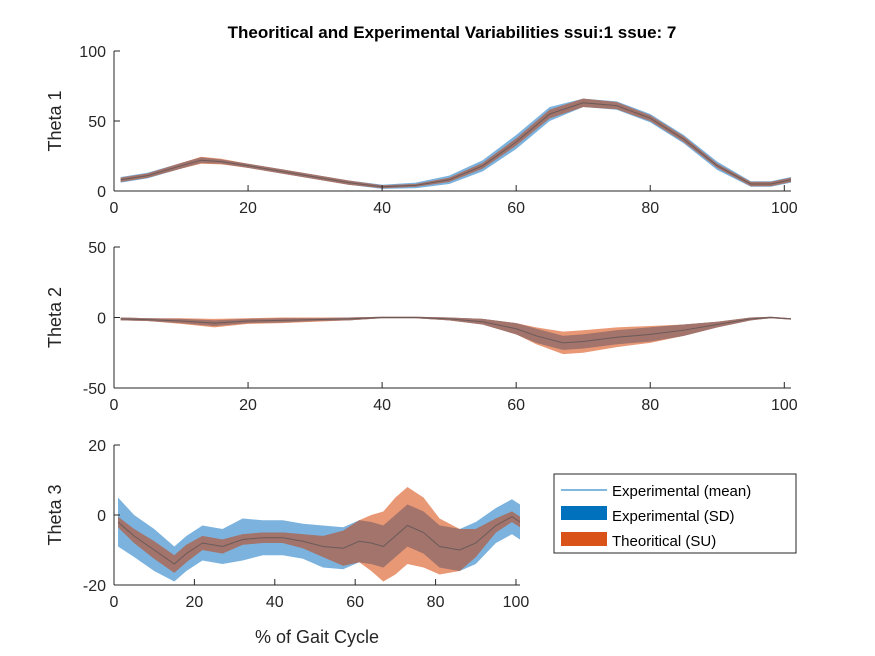 This screenshot has height=656, width=875. I want to click on legend-su-patch-icon, so click(584, 539).